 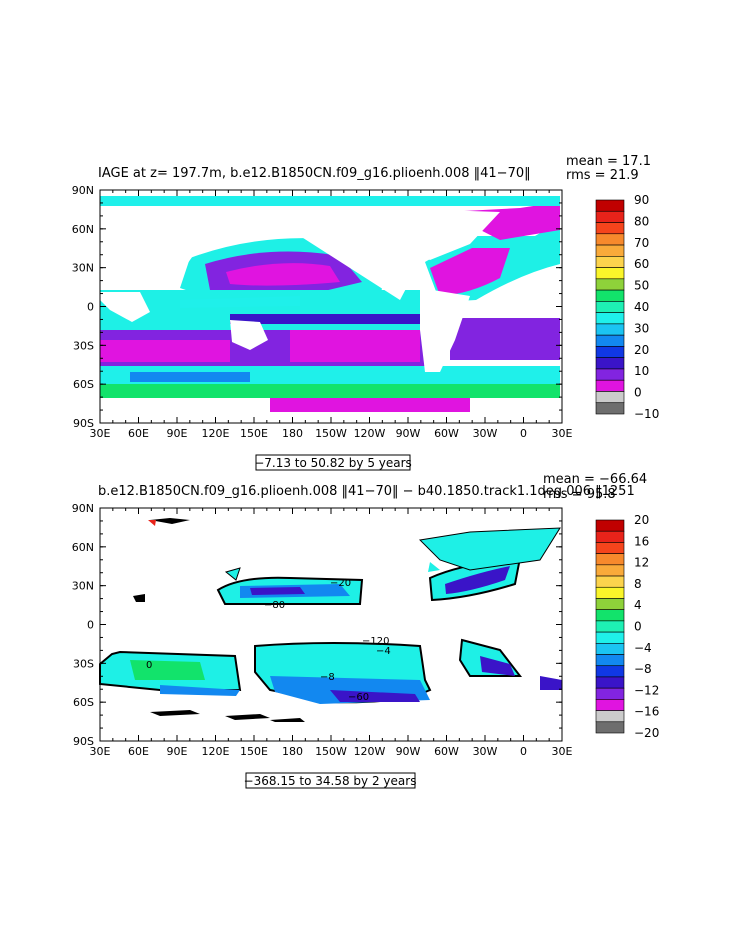 What do you see at coordinates (446, 751) in the screenshot?
I see `x-tick-label: 60W` at bounding box center [446, 751].